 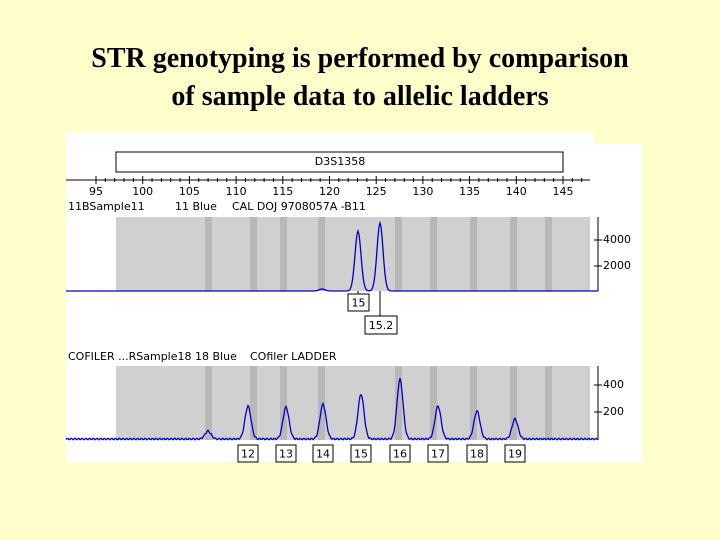 I want to click on size-tick-label: 125, so click(x=376, y=191).